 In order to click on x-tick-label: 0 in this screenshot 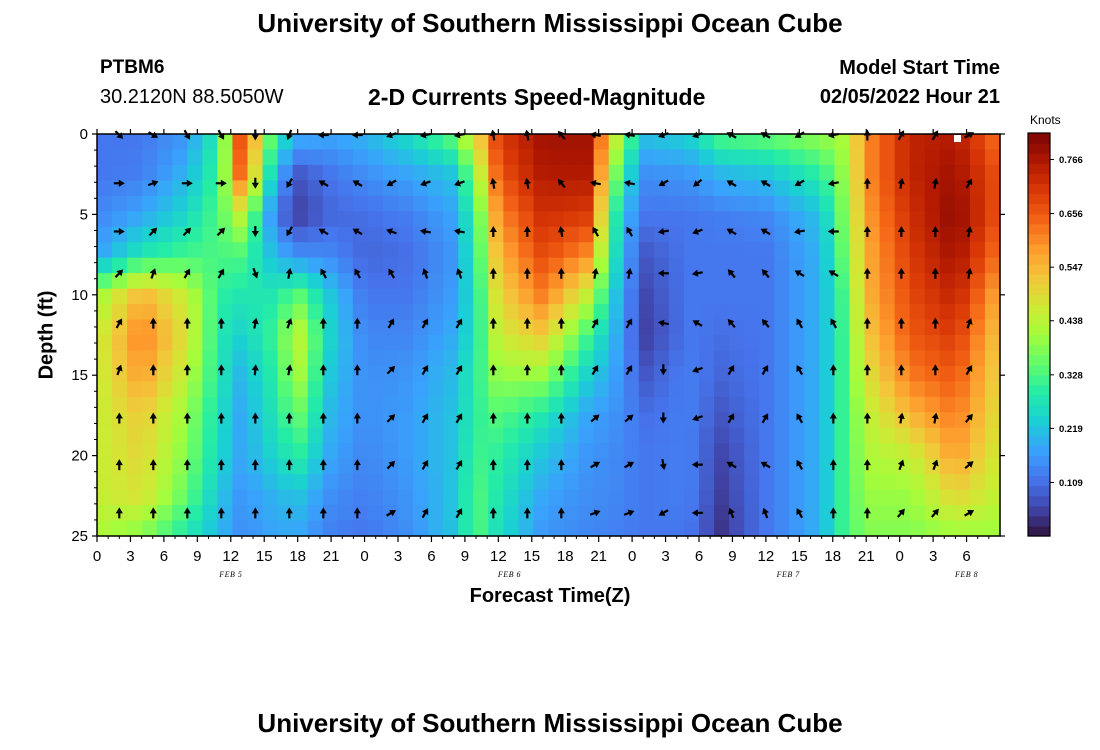, I will do `click(97, 556)`.